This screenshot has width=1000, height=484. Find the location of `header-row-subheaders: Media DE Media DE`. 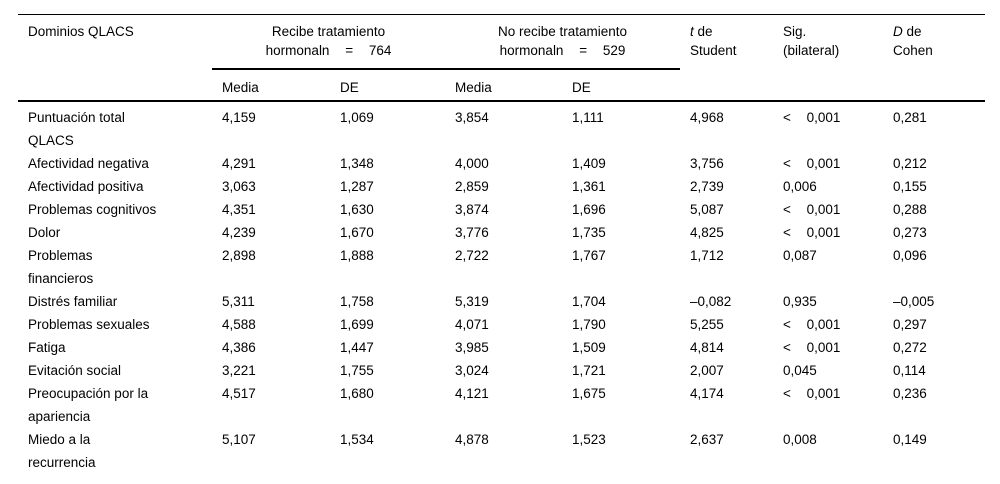

header-row-subheaders: Media DE Media DE is located at coordinates (501, 85).